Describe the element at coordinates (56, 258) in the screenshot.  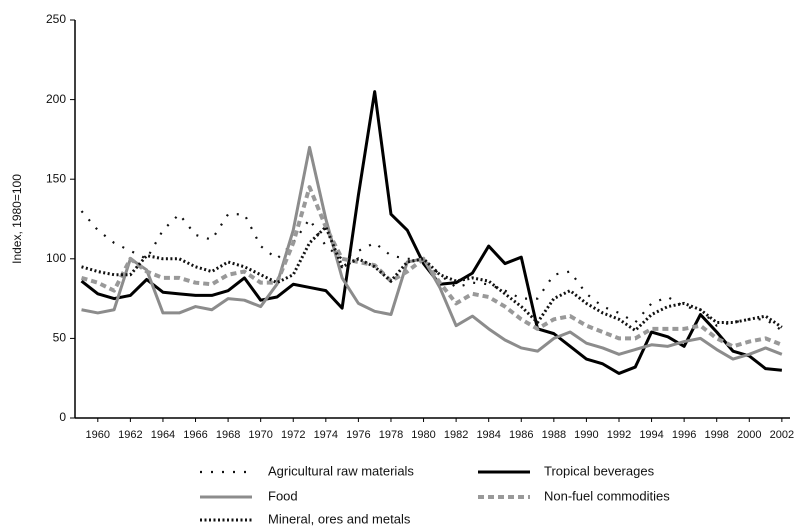
I see `y-tick-label: 100` at that location.